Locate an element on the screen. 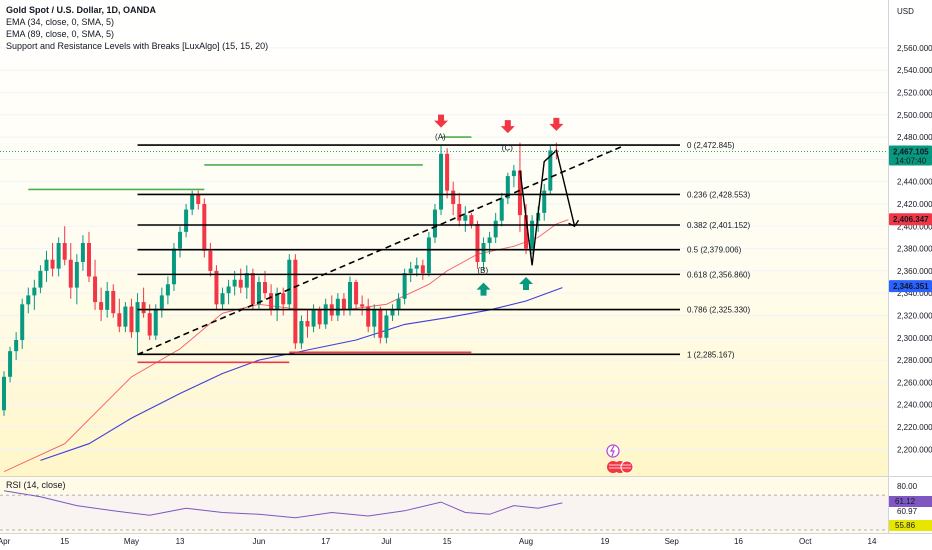  pattern-label: (B) is located at coordinates (483, 270).